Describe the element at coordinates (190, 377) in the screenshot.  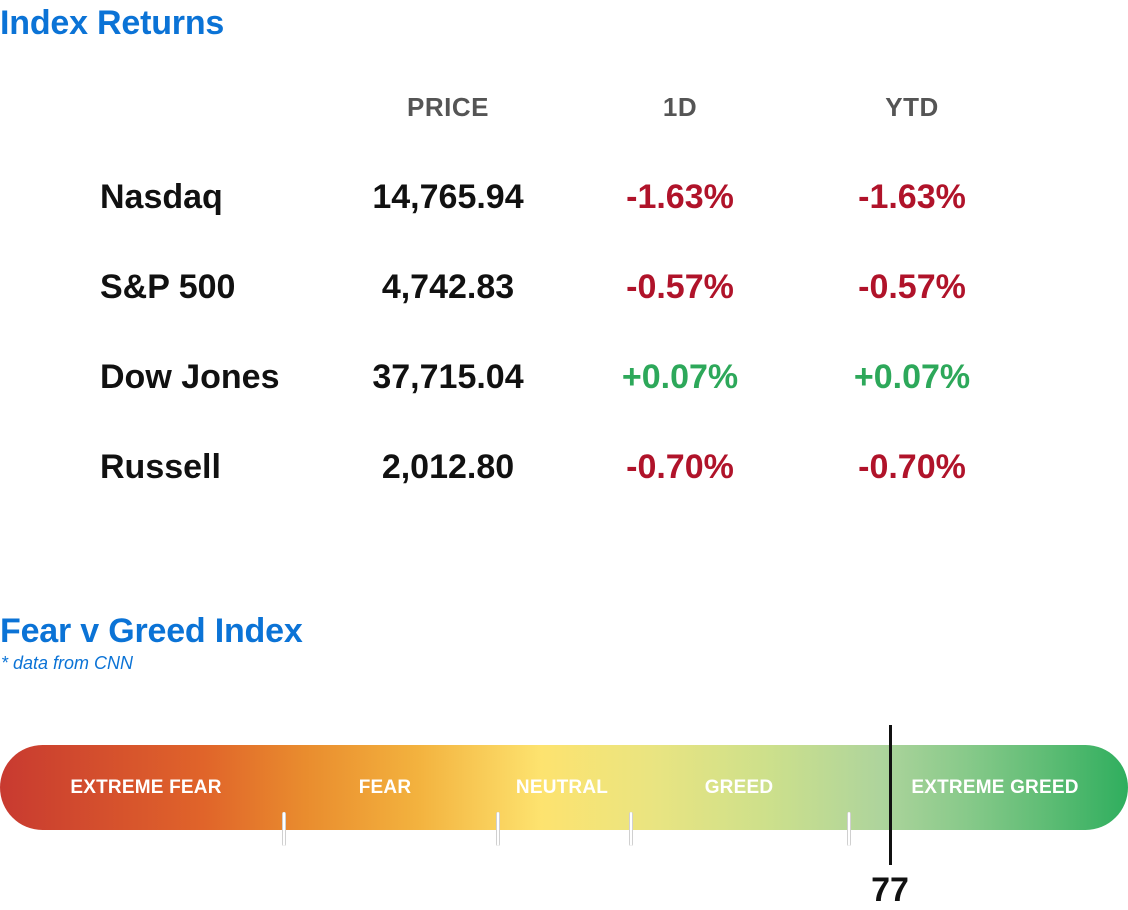
I see `index-name: Dow Jones` at that location.